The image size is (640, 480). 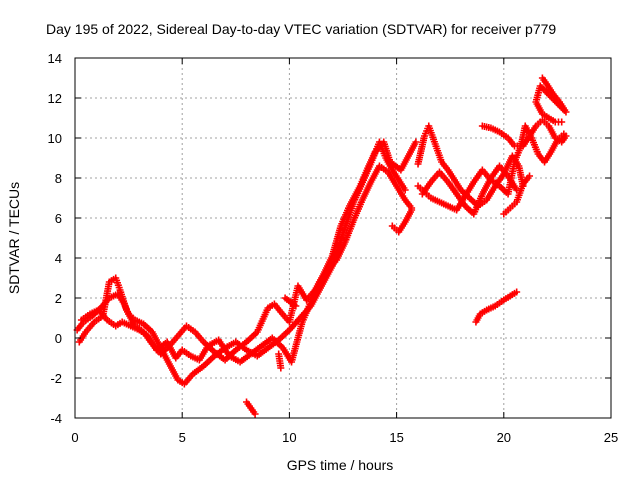 I want to click on series-trace-f, so click(x=469, y=190).